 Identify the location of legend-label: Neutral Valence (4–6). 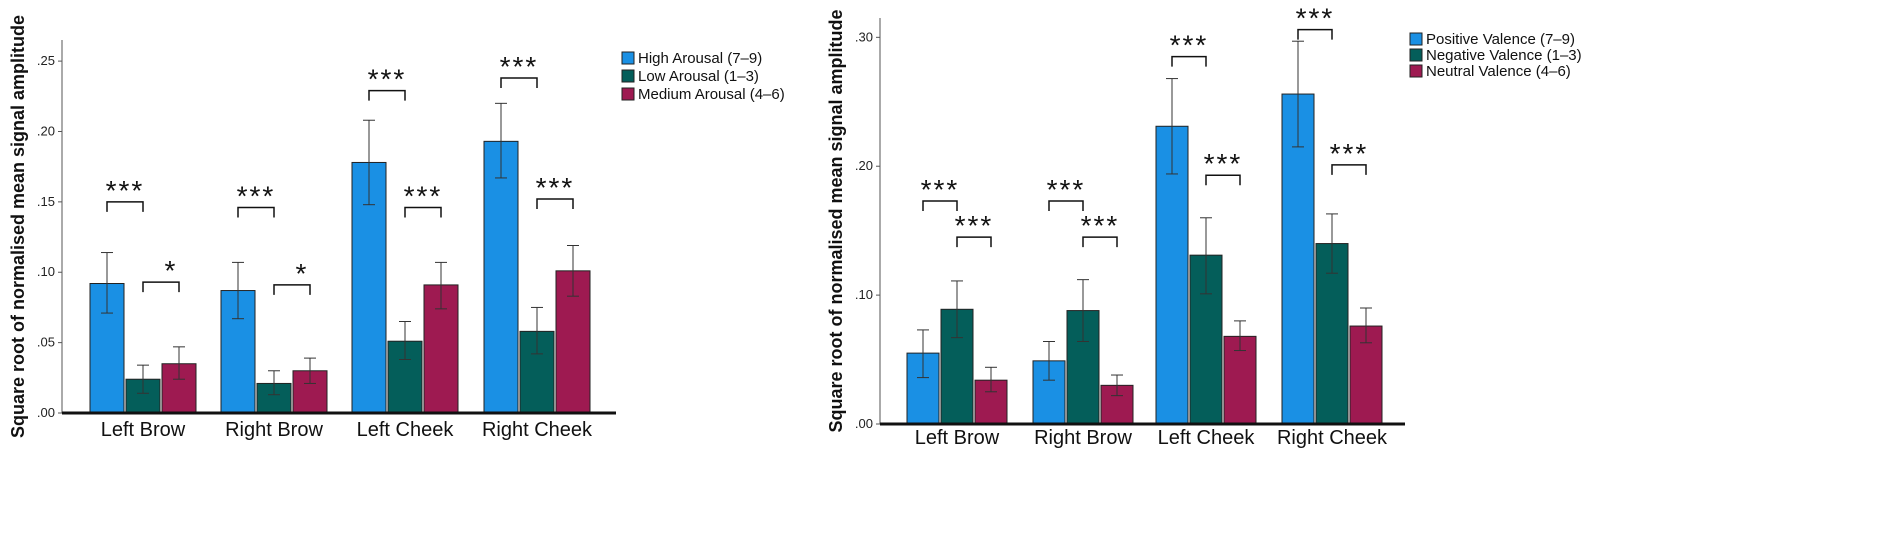
(1498, 71).